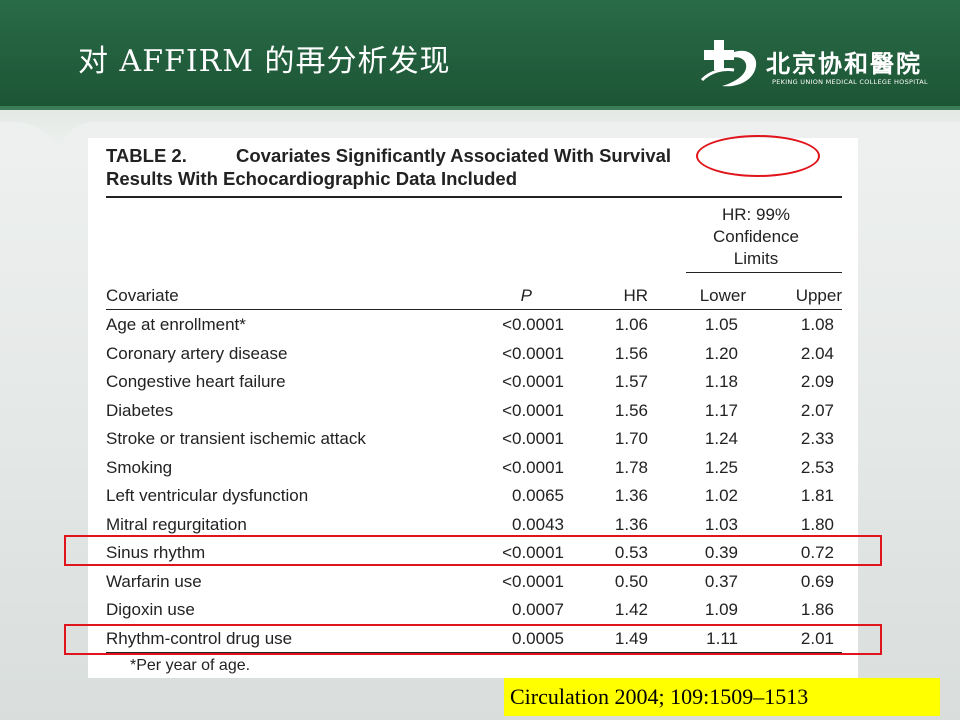 The height and width of the screenshot is (720, 960). I want to click on cell-upper: 2.09, so click(817, 381).